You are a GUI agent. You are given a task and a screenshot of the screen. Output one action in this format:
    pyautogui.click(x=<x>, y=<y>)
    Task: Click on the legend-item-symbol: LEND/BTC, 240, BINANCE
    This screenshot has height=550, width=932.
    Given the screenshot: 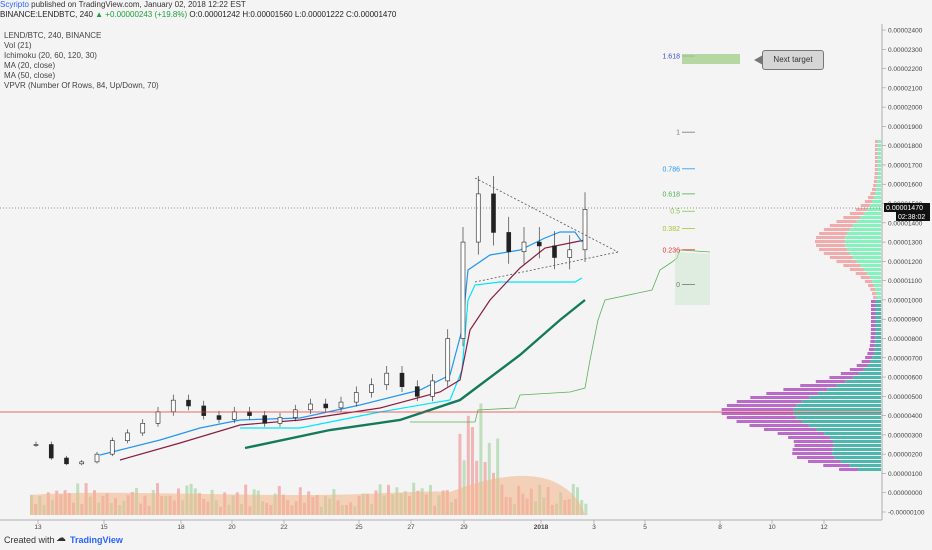 What is the action you would take?
    pyautogui.click(x=53, y=35)
    